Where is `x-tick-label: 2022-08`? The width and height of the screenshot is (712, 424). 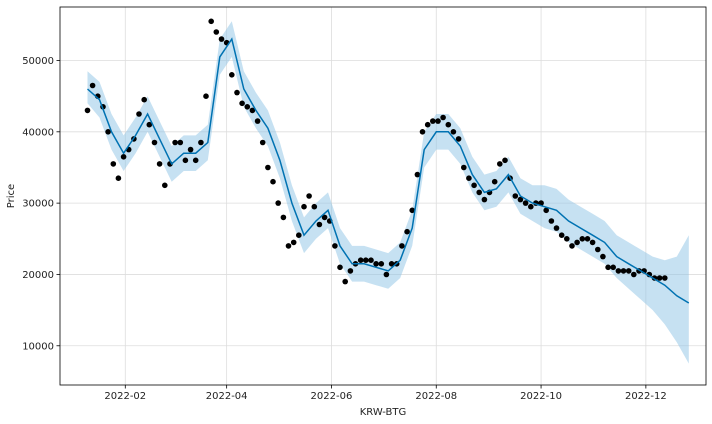 x-tick-label: 2022-08 is located at coordinates (436, 396).